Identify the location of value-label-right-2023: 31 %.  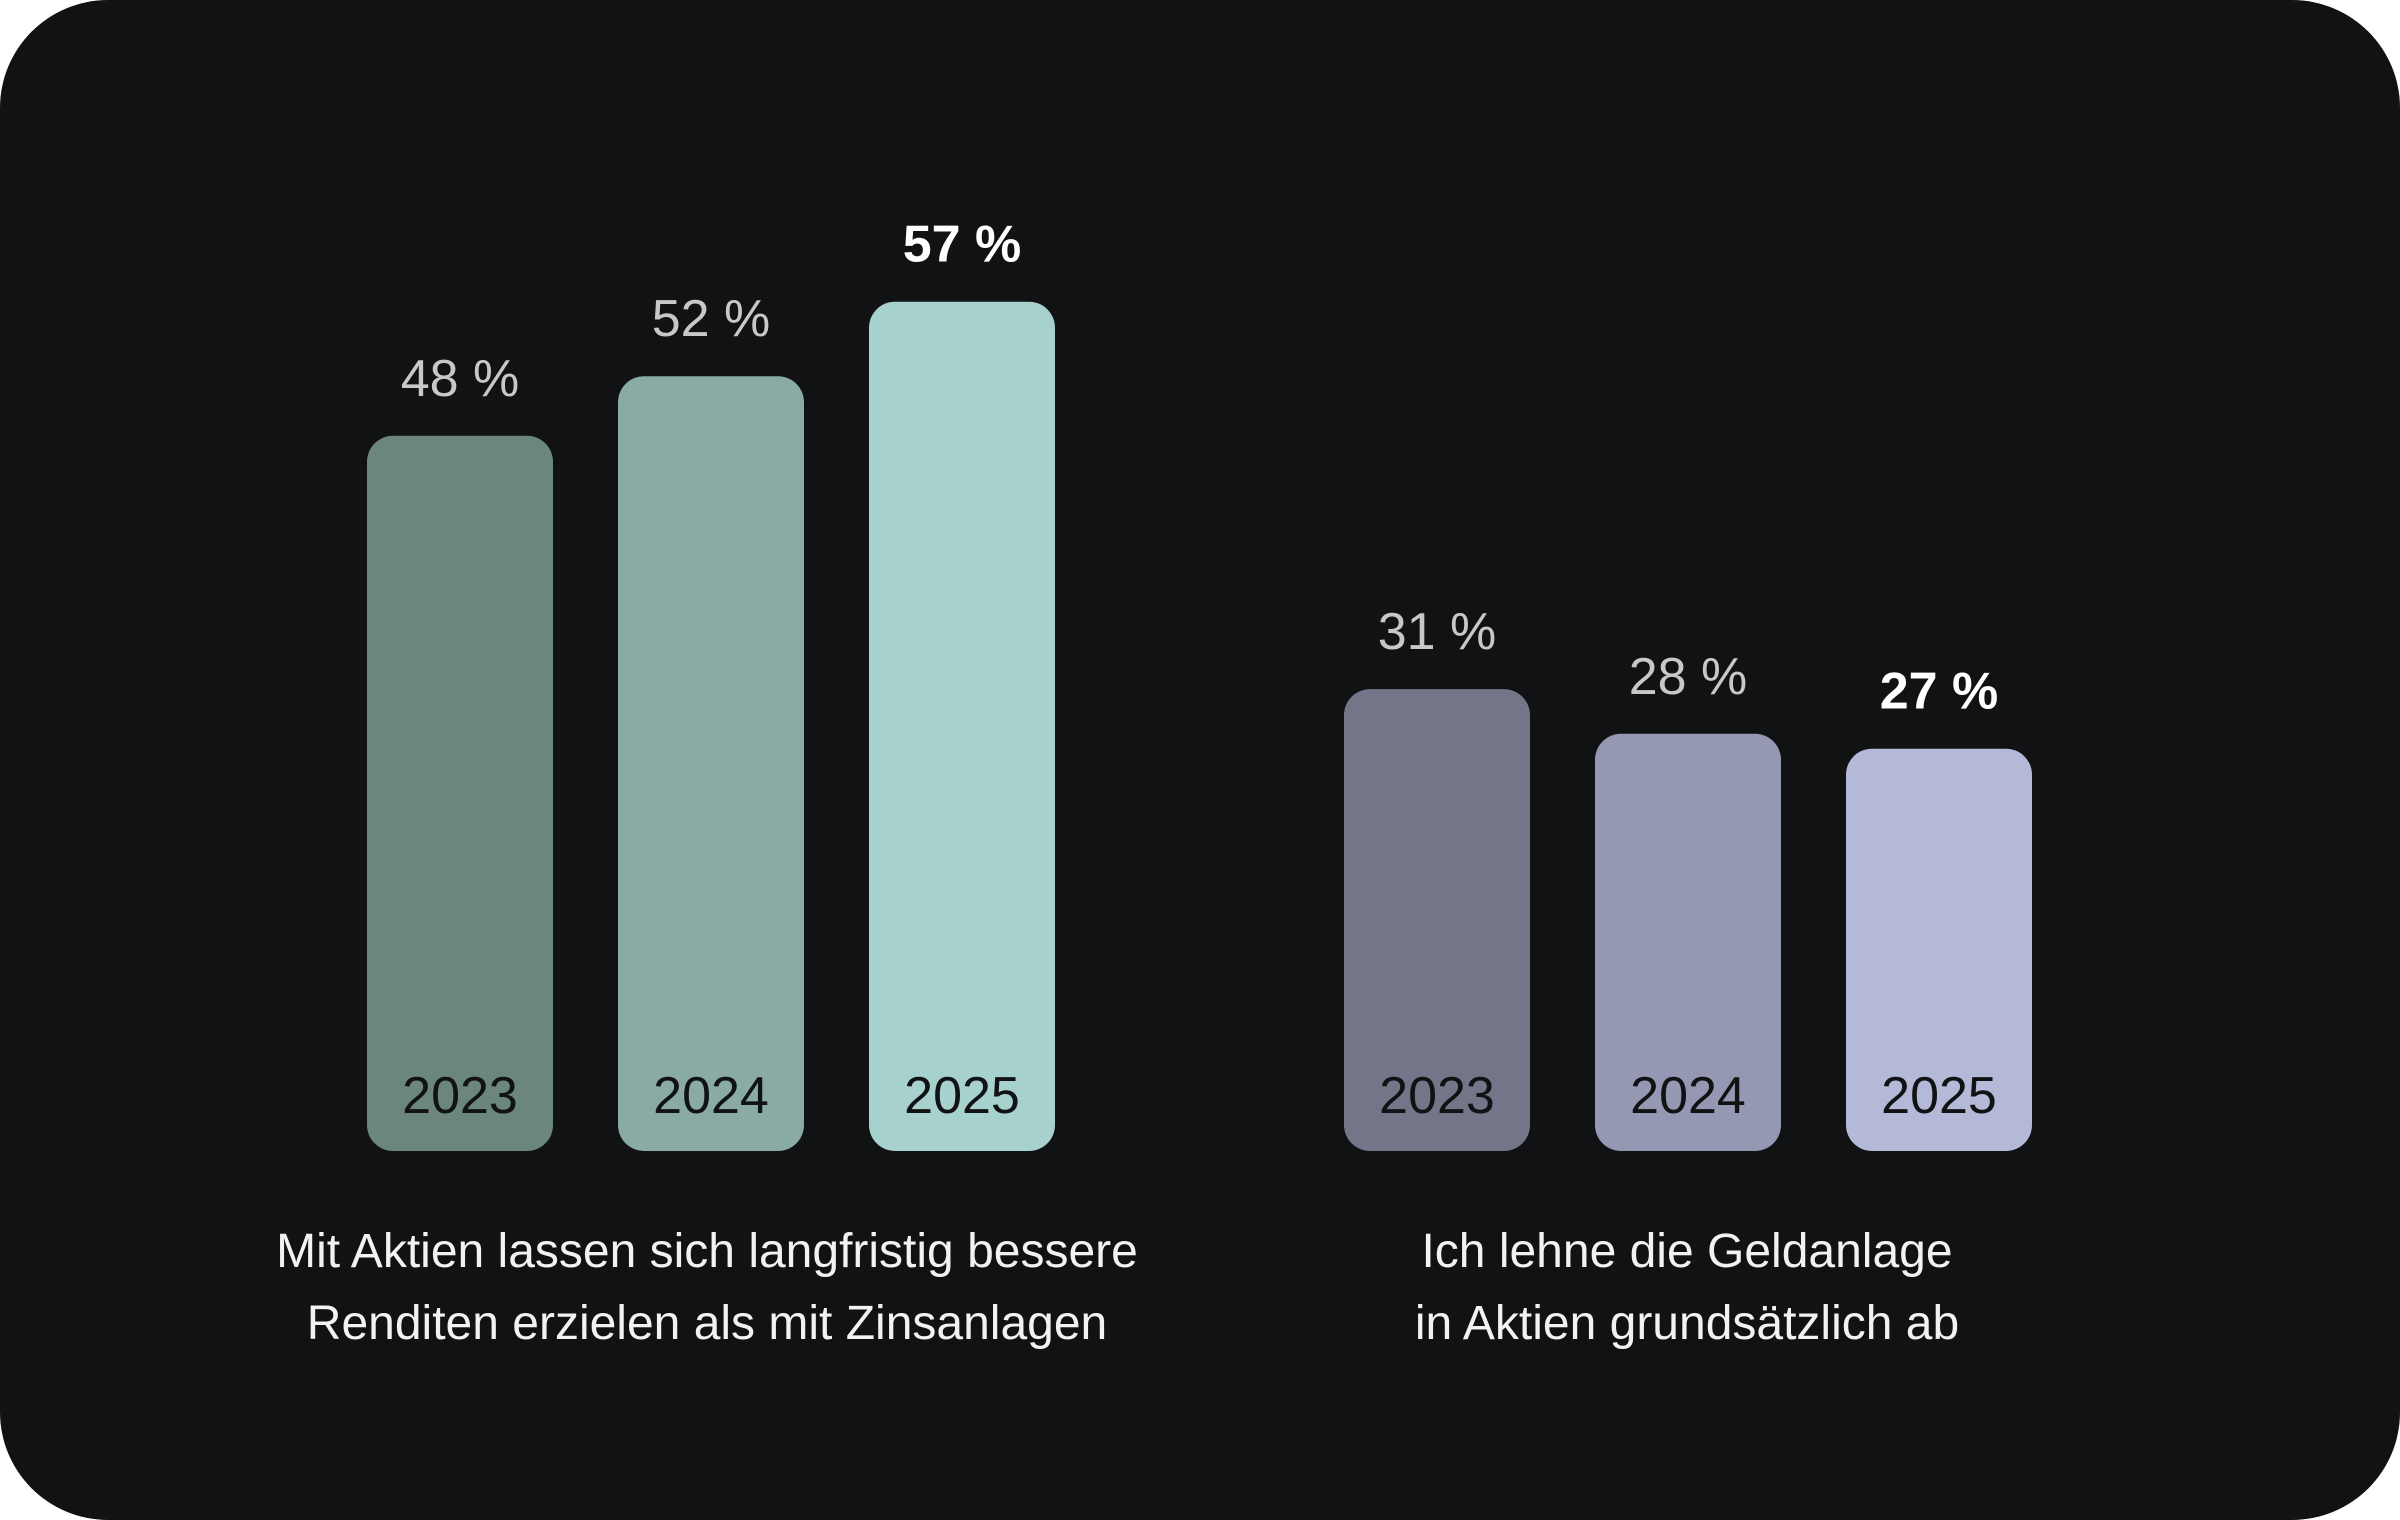
(1437, 632).